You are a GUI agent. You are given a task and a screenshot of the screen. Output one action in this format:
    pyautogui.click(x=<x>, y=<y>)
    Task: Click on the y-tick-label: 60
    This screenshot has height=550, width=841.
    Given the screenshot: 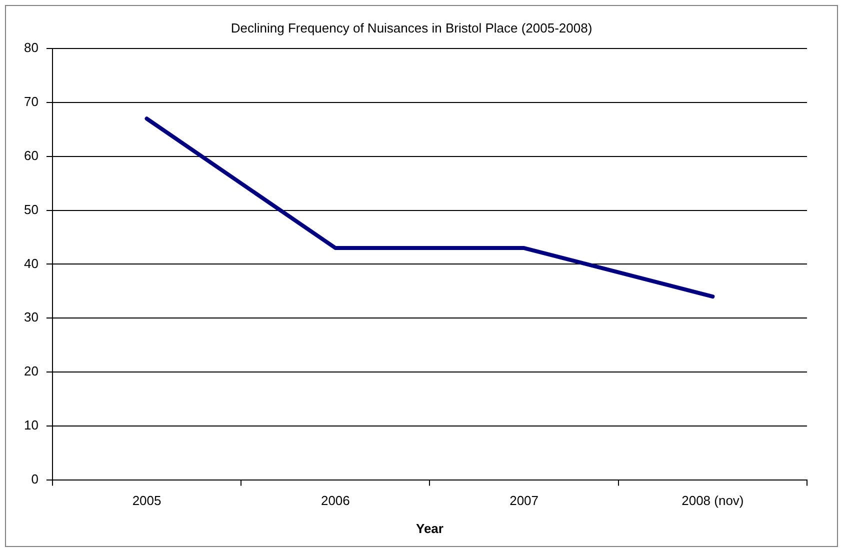 What is the action you would take?
    pyautogui.click(x=31, y=155)
    